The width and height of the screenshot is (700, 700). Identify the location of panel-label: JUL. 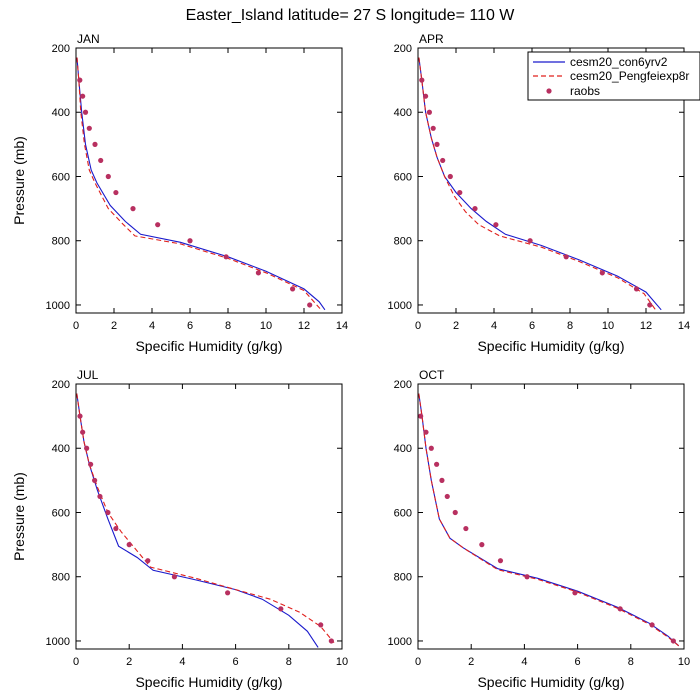
(88, 375).